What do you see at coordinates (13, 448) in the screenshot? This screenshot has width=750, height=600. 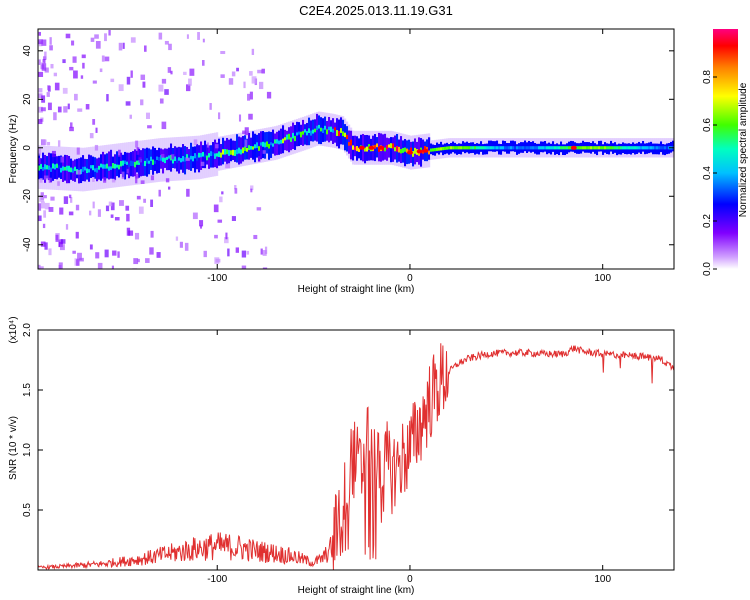 I see `snr-y-label: SNR (10 * v/v)` at bounding box center [13, 448].